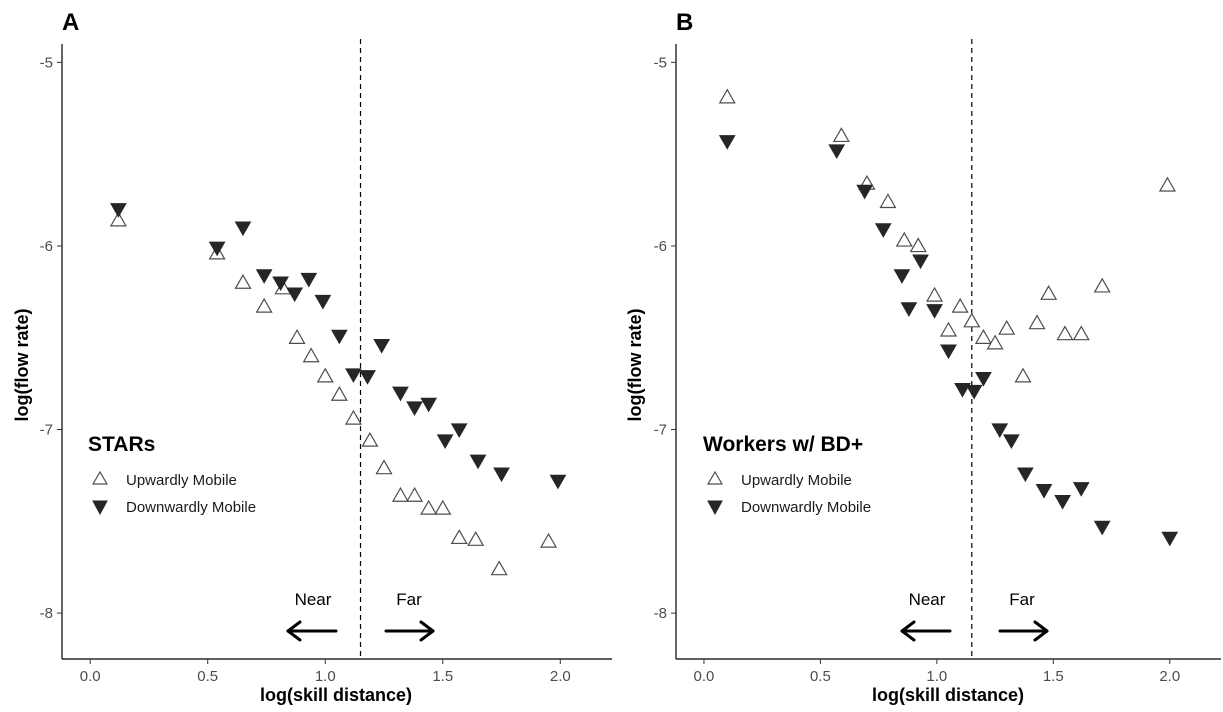 This screenshot has width=1223, height=712. Describe the element at coordinates (1053, 676) in the screenshot. I see `x-tick-label-b: 1.5` at that location.